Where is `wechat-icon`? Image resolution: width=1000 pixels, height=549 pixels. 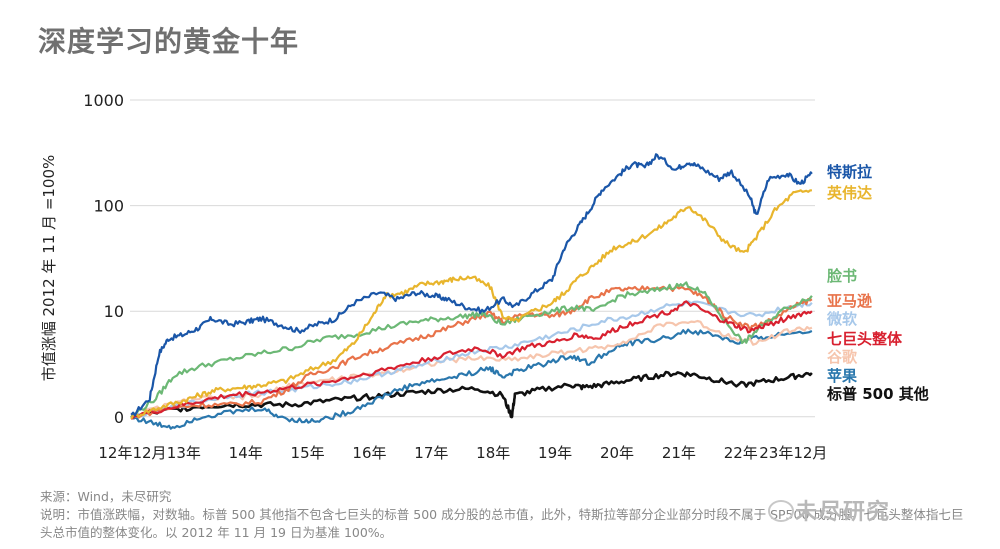 wechat-icon is located at coordinates (781, 511).